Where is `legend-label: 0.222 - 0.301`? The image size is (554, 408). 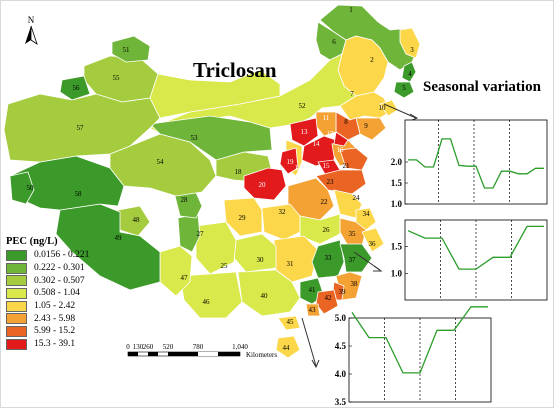
legend-label: 0.222 - 0.301 is located at coordinates (59, 268).